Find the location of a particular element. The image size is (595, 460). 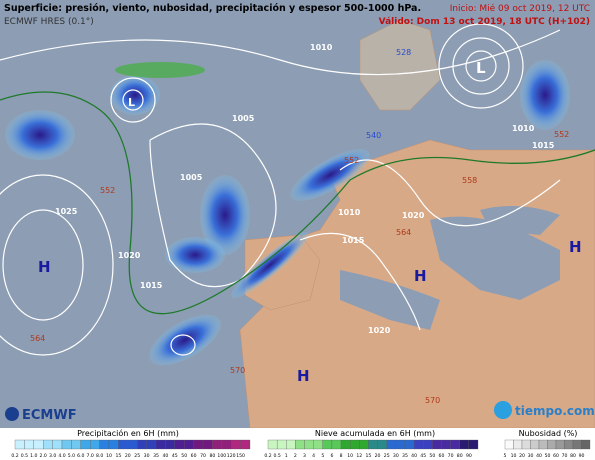

legend-title: Precipitación en 6H (mm) is located at coordinates (128, 433).